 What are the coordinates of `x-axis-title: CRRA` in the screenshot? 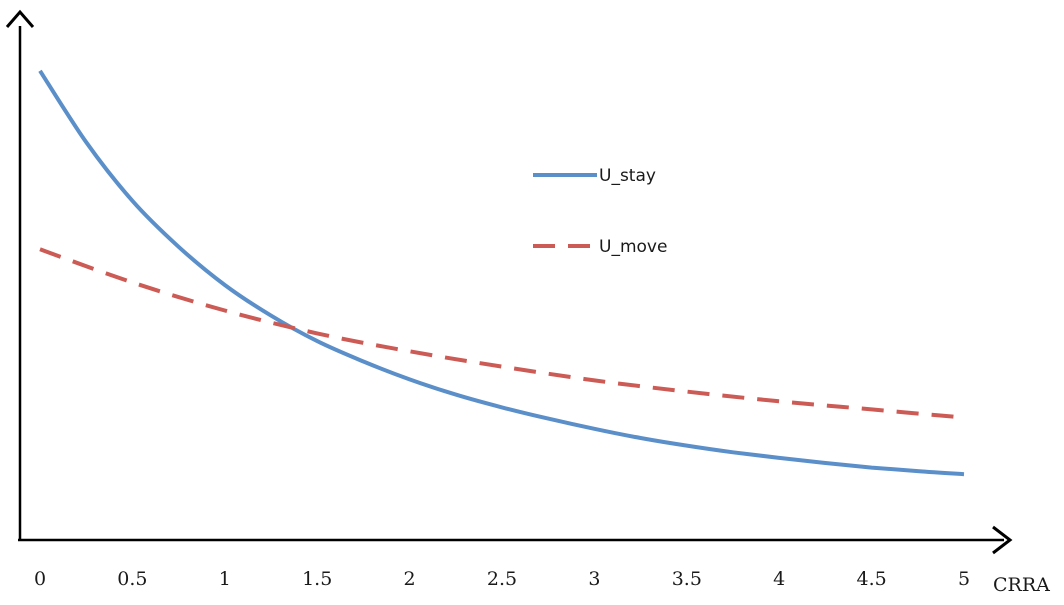 It's located at (1021, 585).